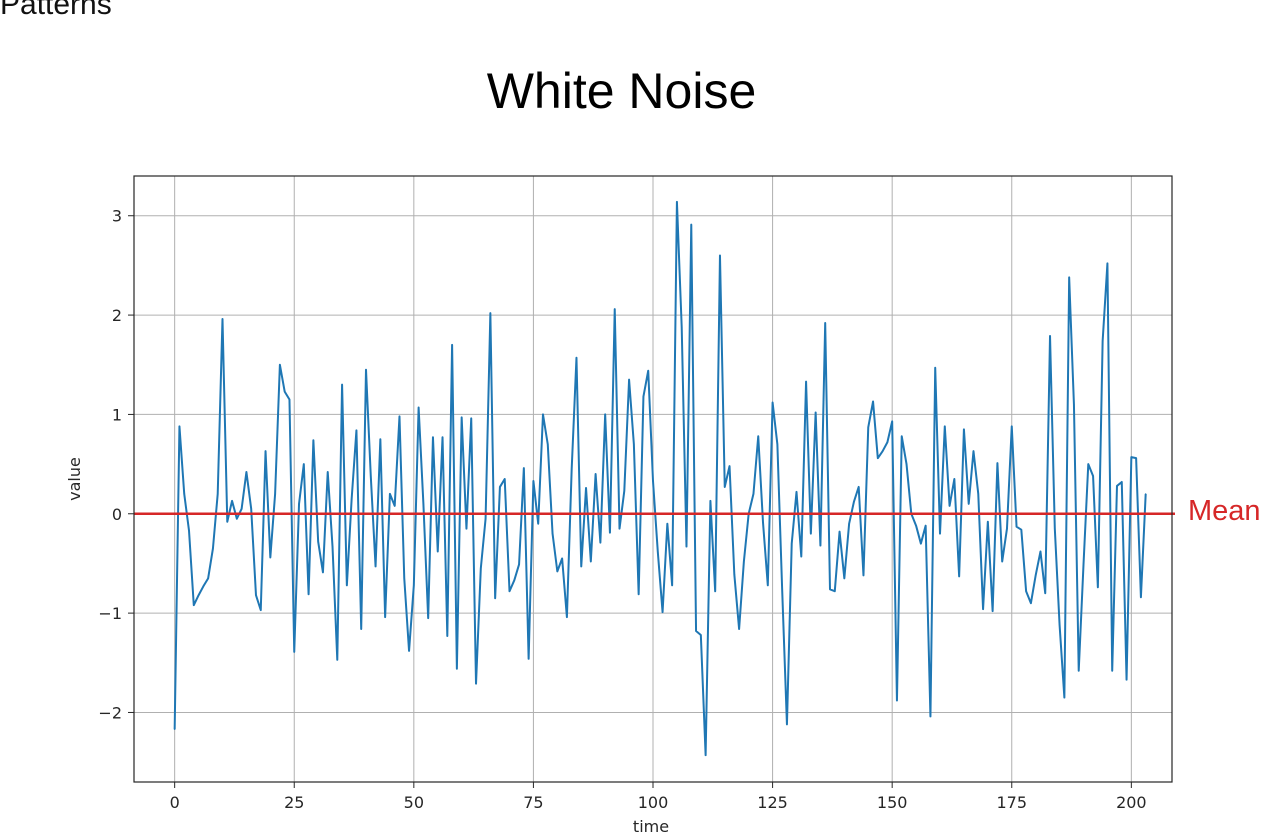 The height and width of the screenshot is (835, 1273). What do you see at coordinates (414, 802) in the screenshot?
I see `x-tick-label: 50` at bounding box center [414, 802].